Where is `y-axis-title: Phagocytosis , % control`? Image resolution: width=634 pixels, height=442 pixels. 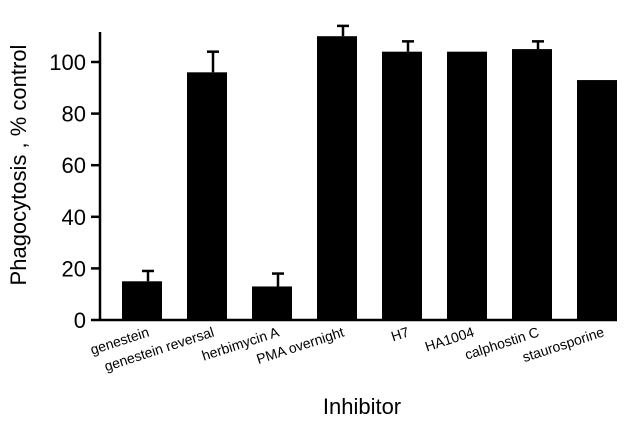
y-axis-title: Phagocytosis , % control is located at coordinates (18, 165).